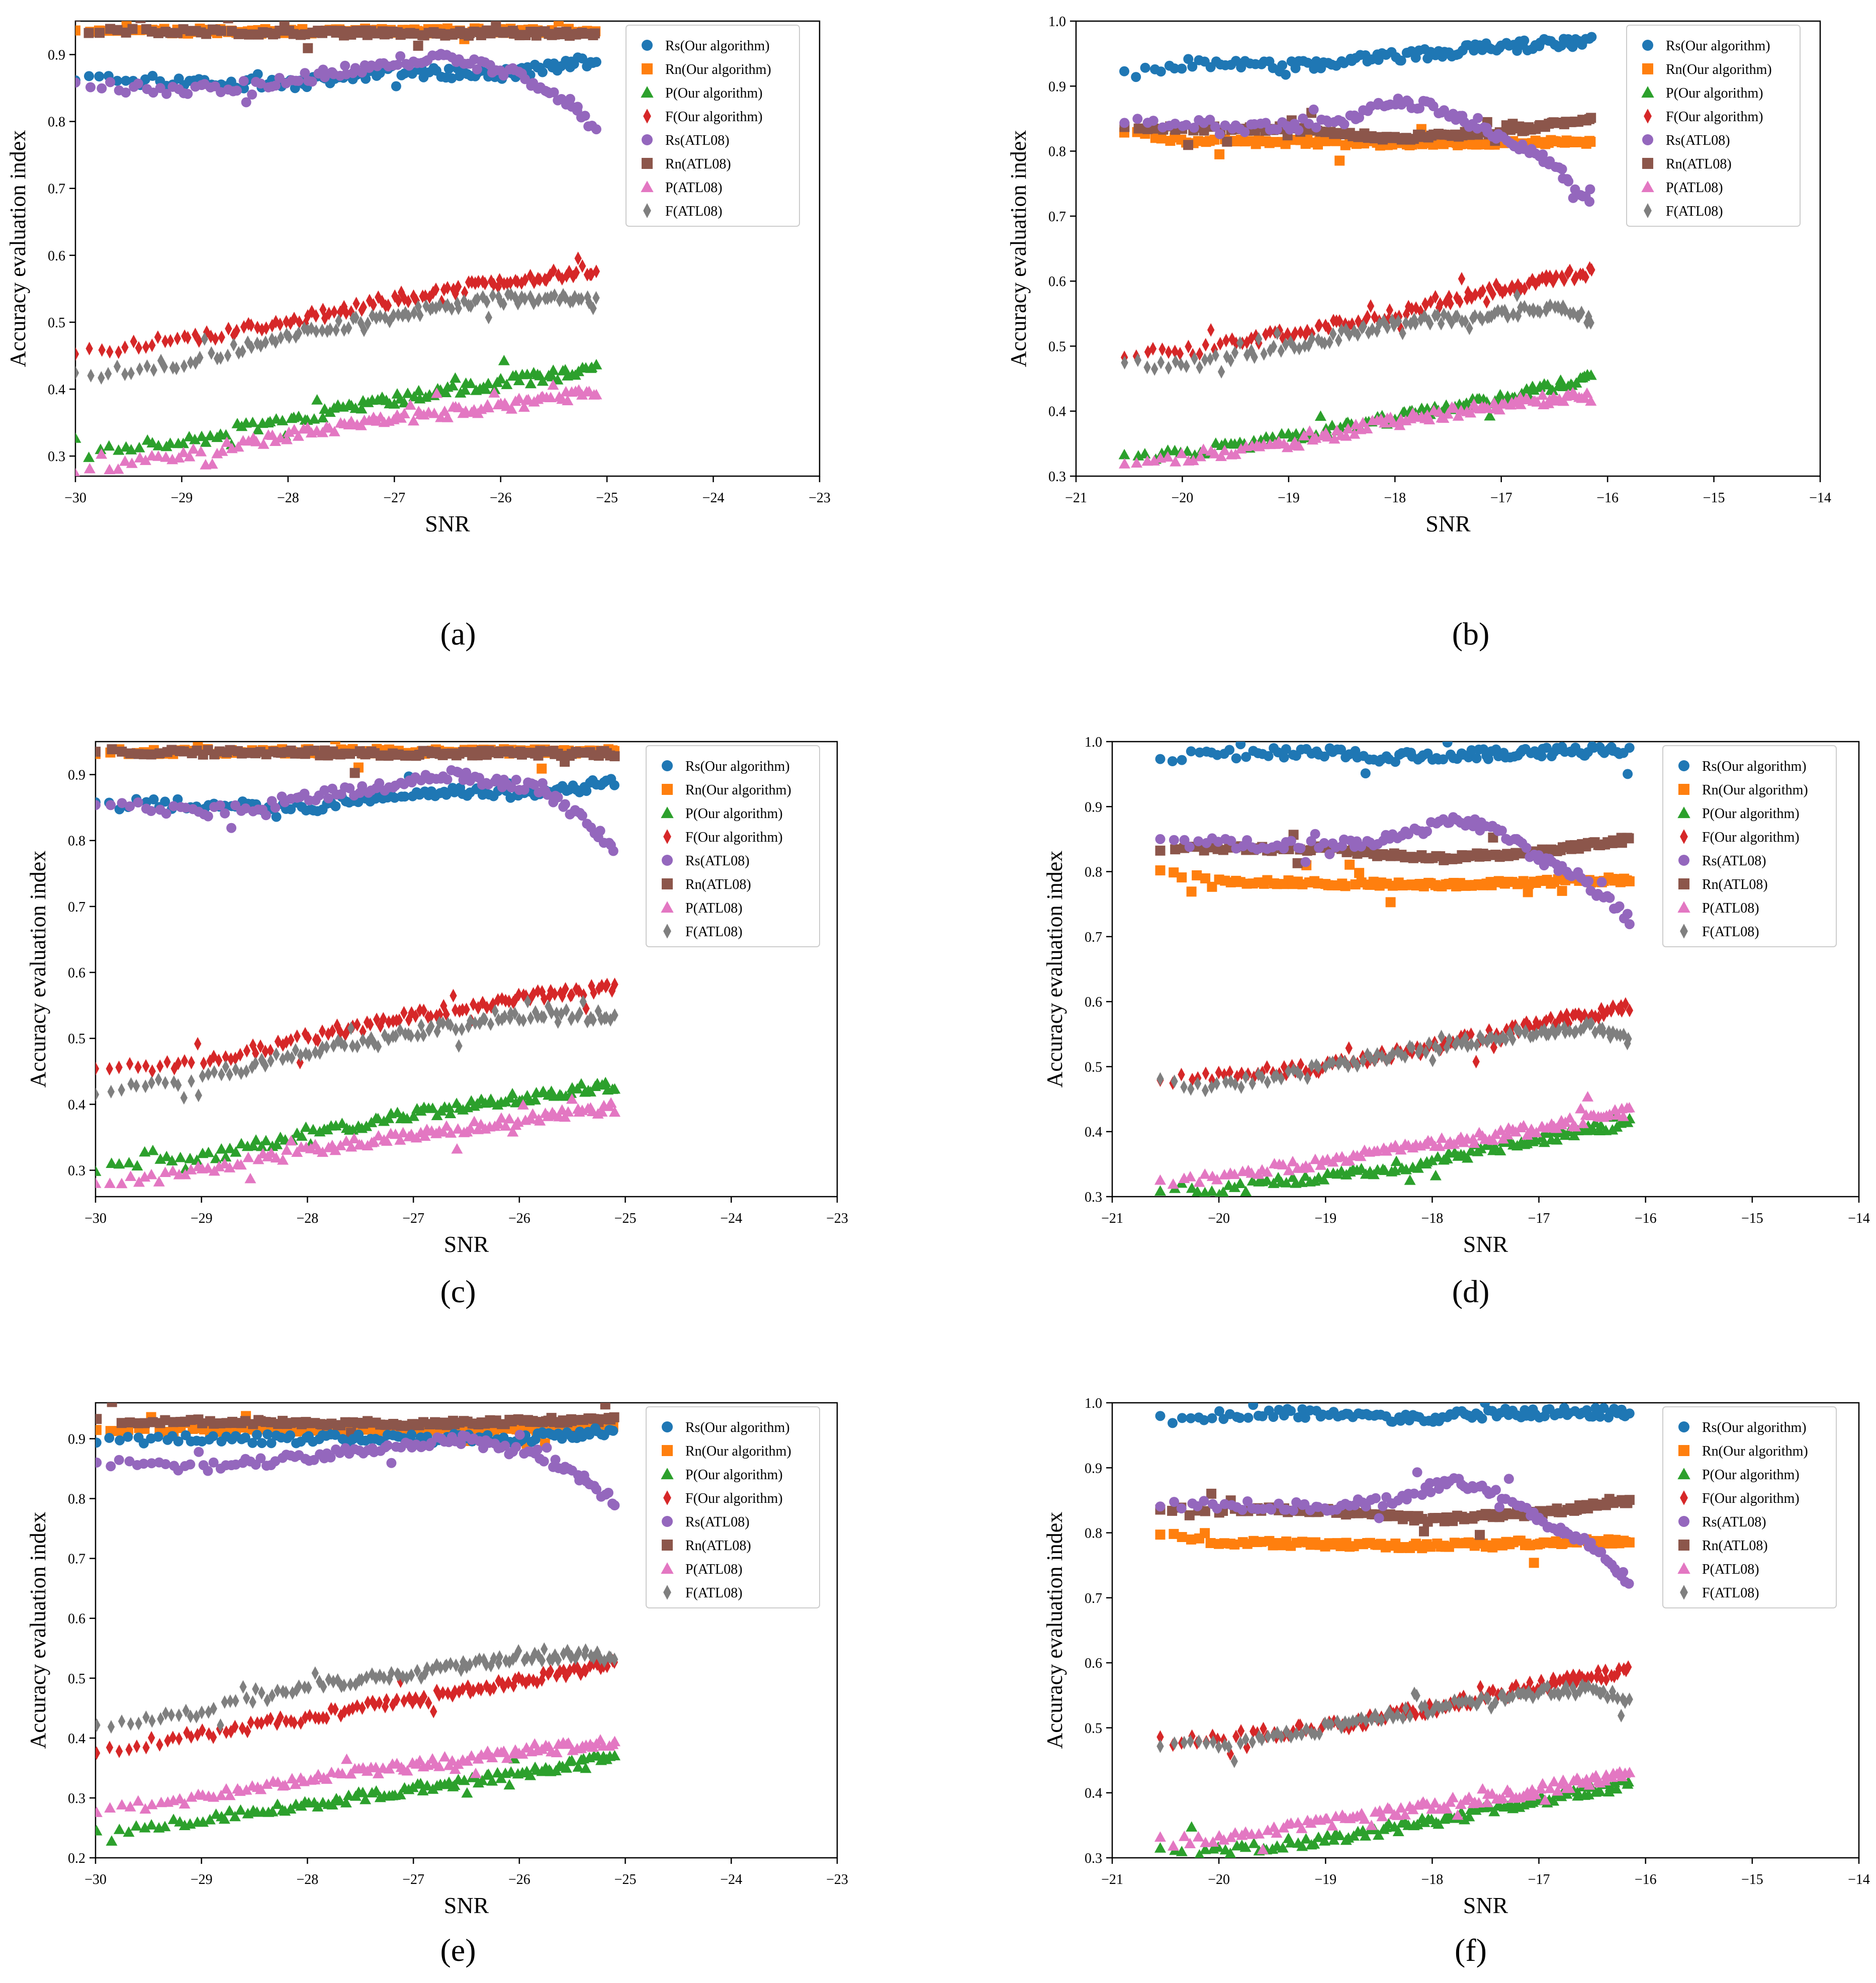  I want to click on y-axis-label: Accuracy evaluation index, so click(38, 969).